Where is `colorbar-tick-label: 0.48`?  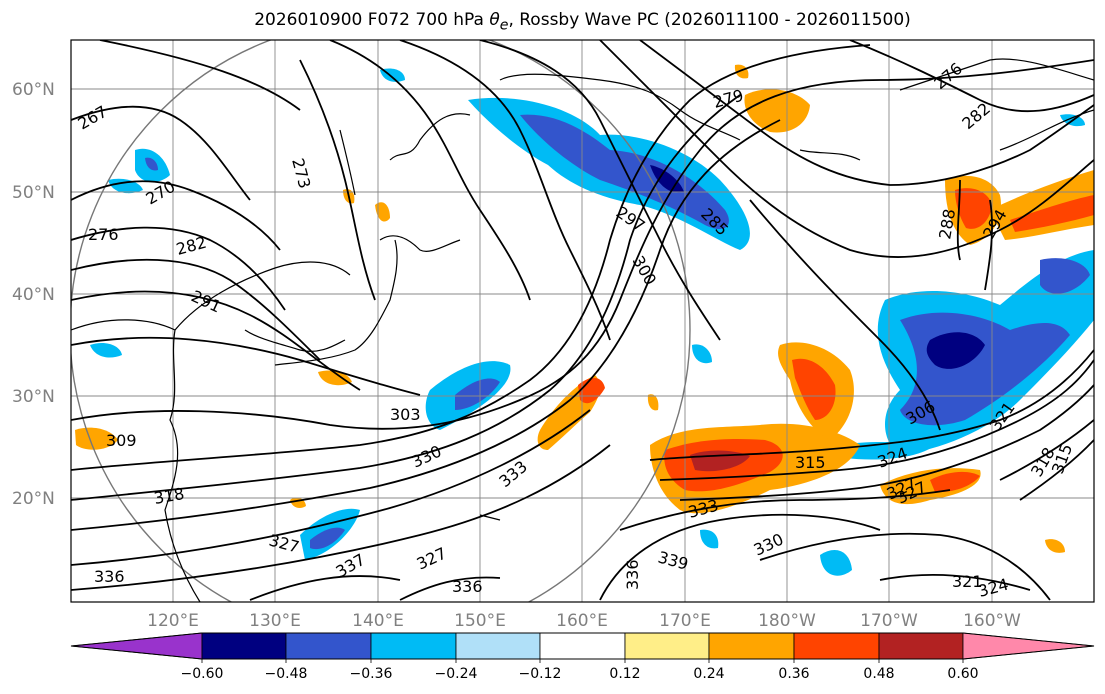
colorbar-tick-label: 0.48 is located at coordinates (878, 674).